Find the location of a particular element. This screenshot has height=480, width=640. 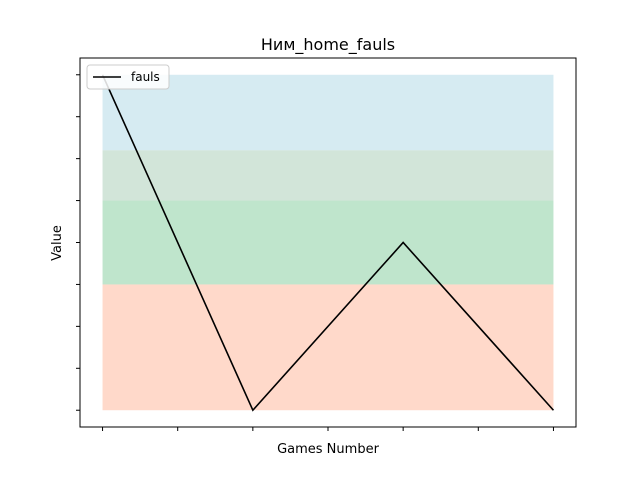

legend-box is located at coordinates (128, 77).